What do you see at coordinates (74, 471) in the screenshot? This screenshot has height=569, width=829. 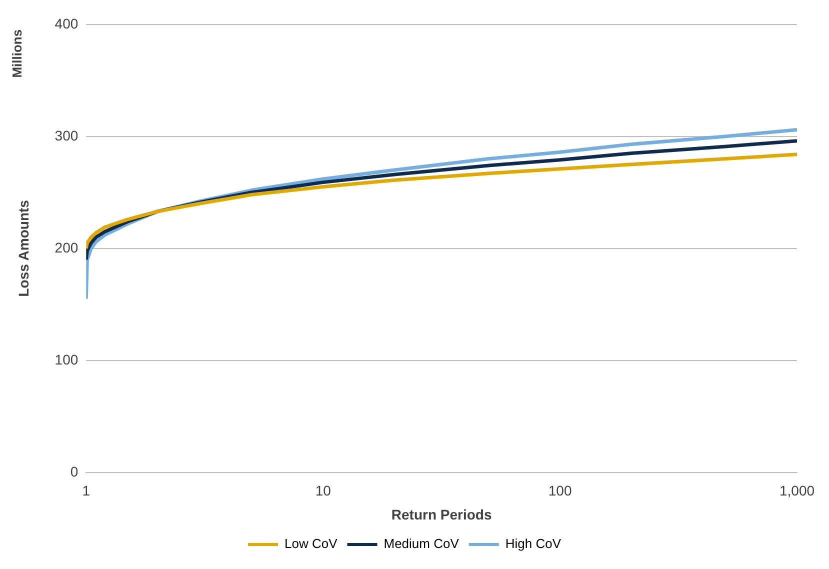 I see `y-tick-label: 0` at bounding box center [74, 471].